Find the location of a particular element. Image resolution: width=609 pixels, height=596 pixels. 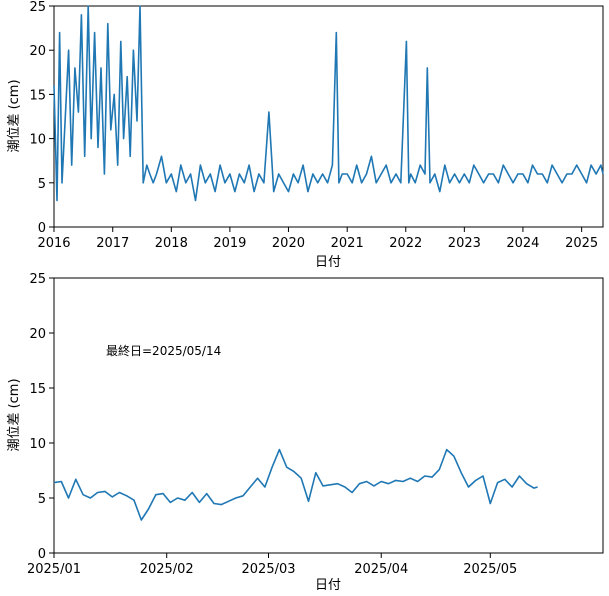

x-tick-label: 2019 is located at coordinates (229, 243).